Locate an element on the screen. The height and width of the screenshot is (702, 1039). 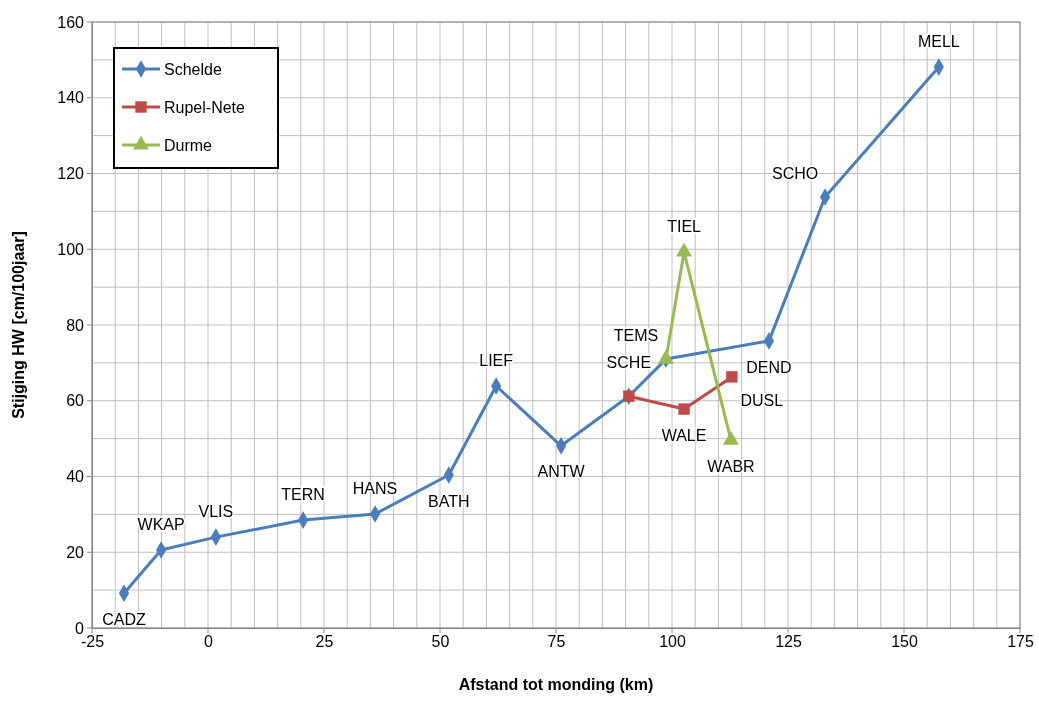
x-axis-title: Afstand tot monding (km) is located at coordinates (556, 684).